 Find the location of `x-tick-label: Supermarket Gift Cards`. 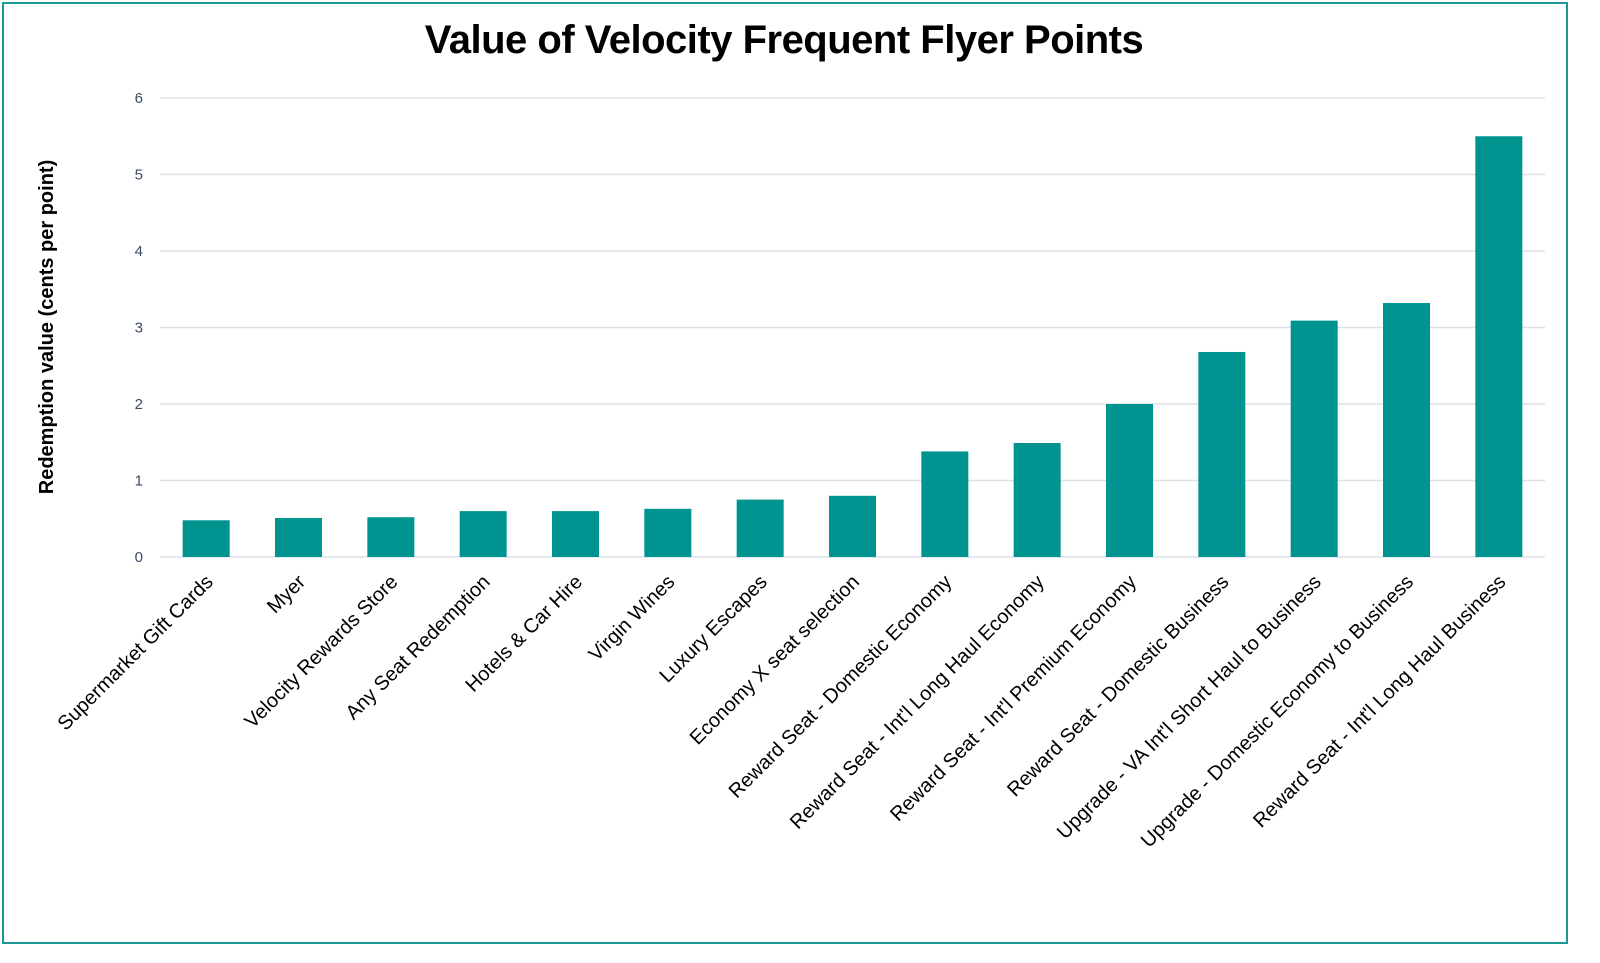

x-tick-label: Supermarket Gift Cards is located at coordinates (136, 653).